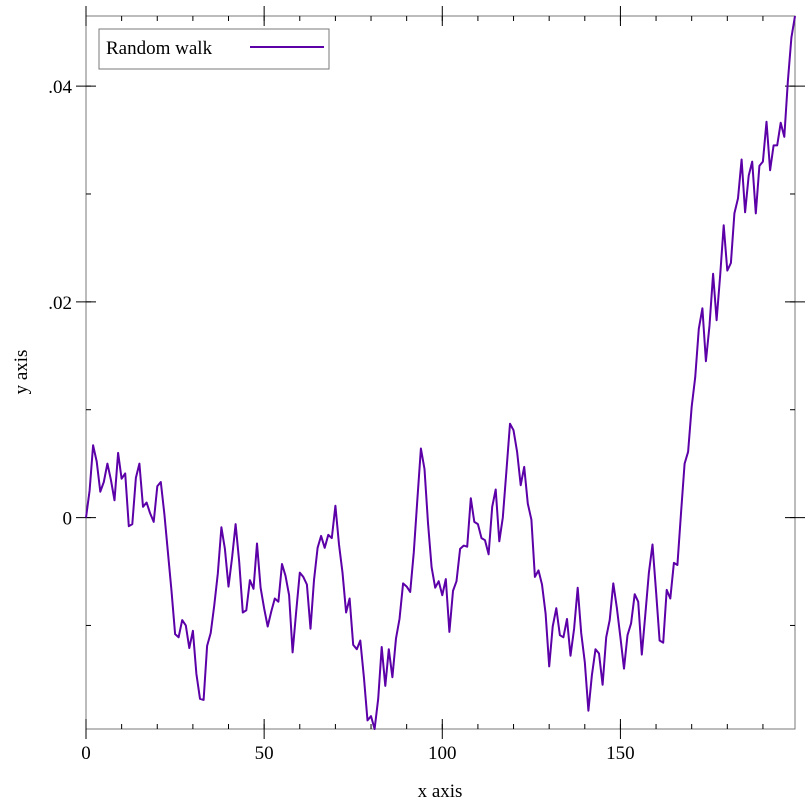 The width and height of the screenshot is (812, 812). Describe the element at coordinates (68, 519) in the screenshot. I see `y-tick-label: 0` at that location.